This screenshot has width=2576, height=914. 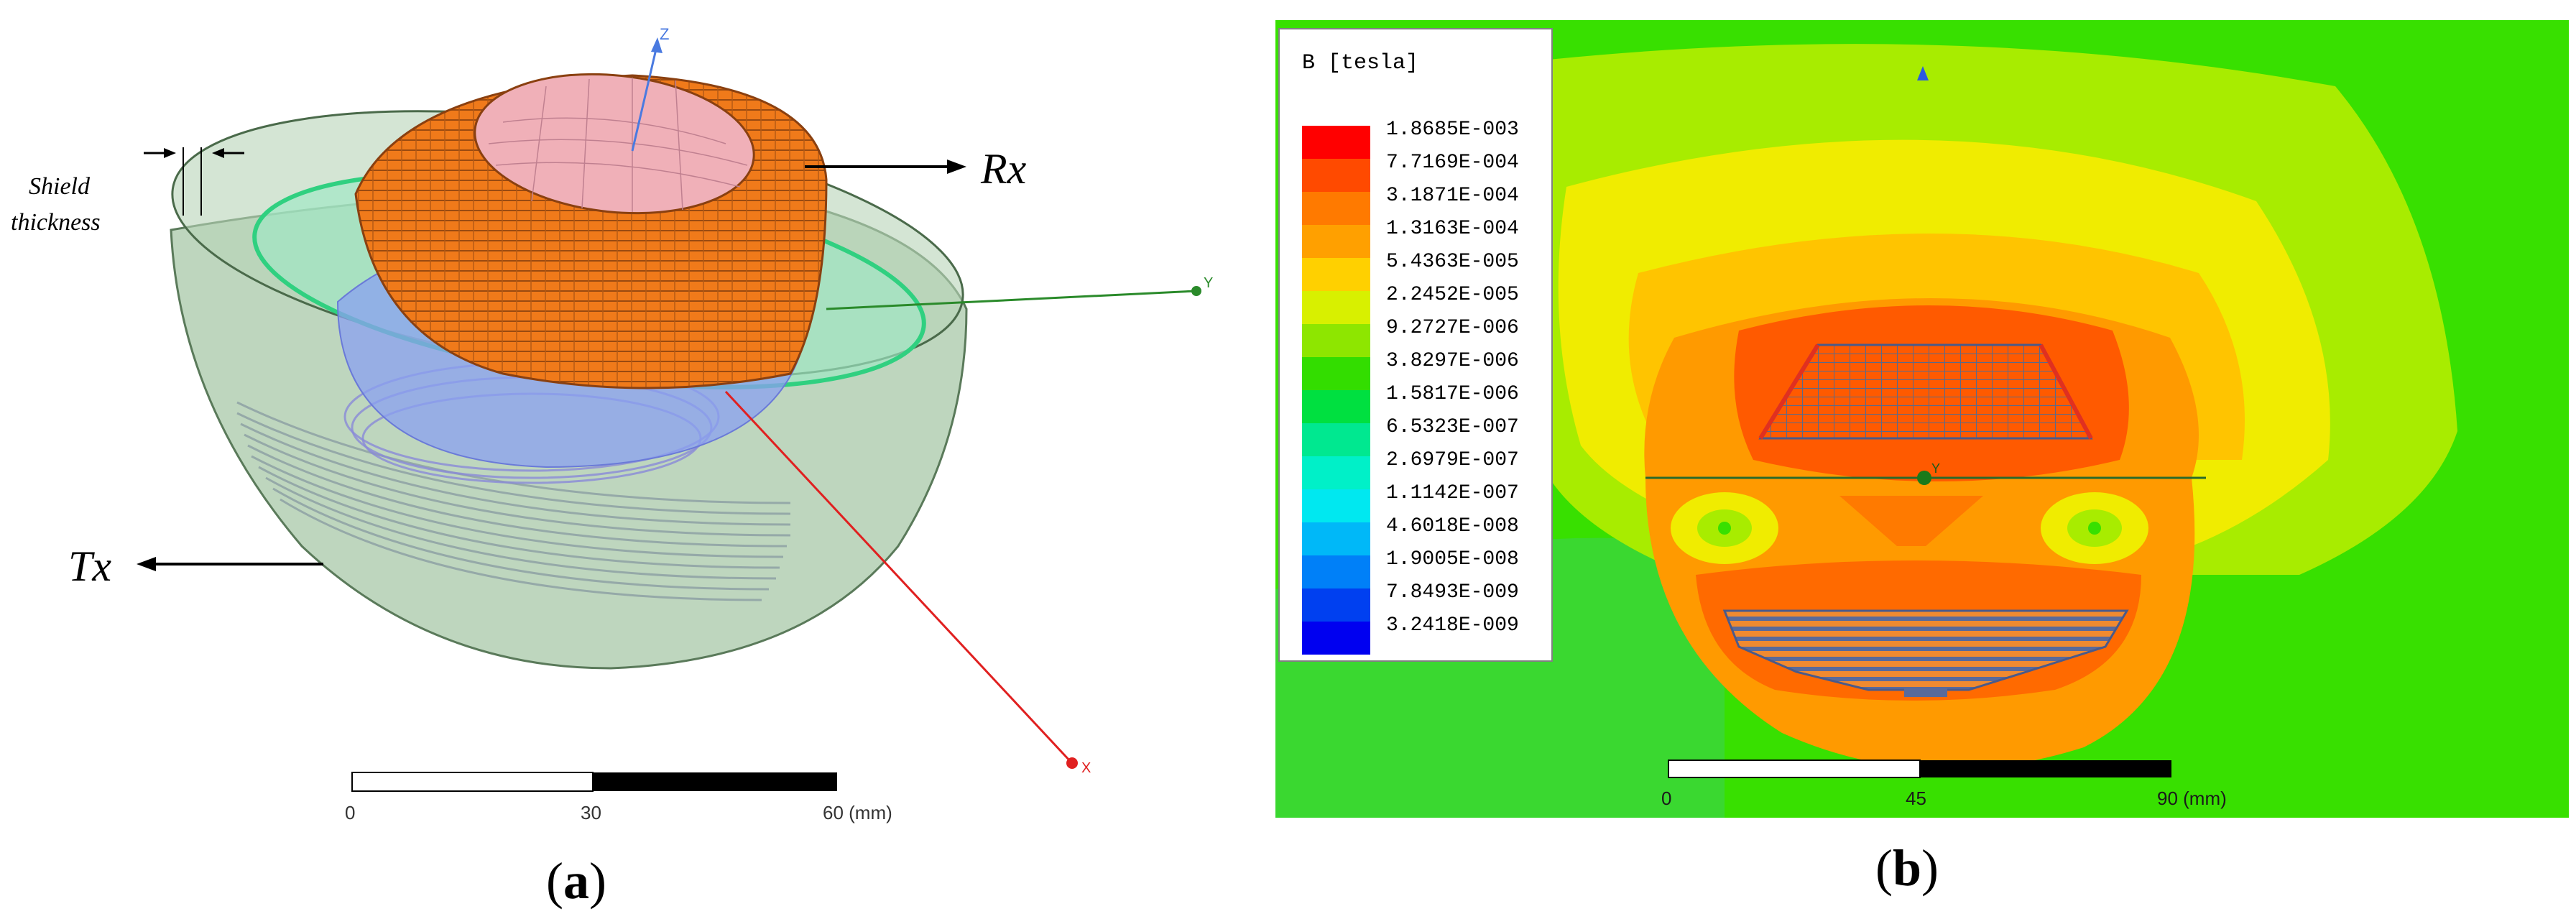 I want to click on rx-coil-edge-left, so click(x=1789, y=391).